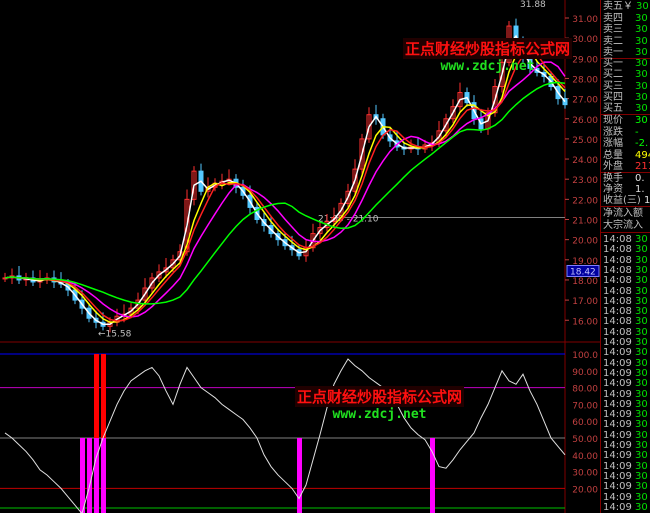 This screenshot has width=650, height=513. I want to click on price-tick-label: 23.00, so click(585, 181).